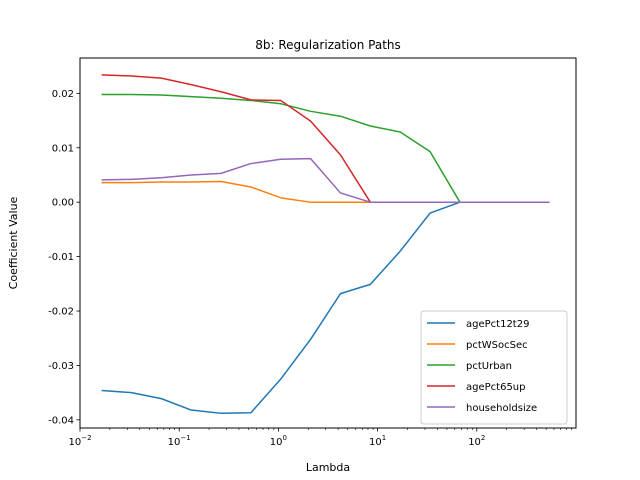 The width and height of the screenshot is (640, 480). I want to click on y-tick-label: 0.02, so click(63, 94).